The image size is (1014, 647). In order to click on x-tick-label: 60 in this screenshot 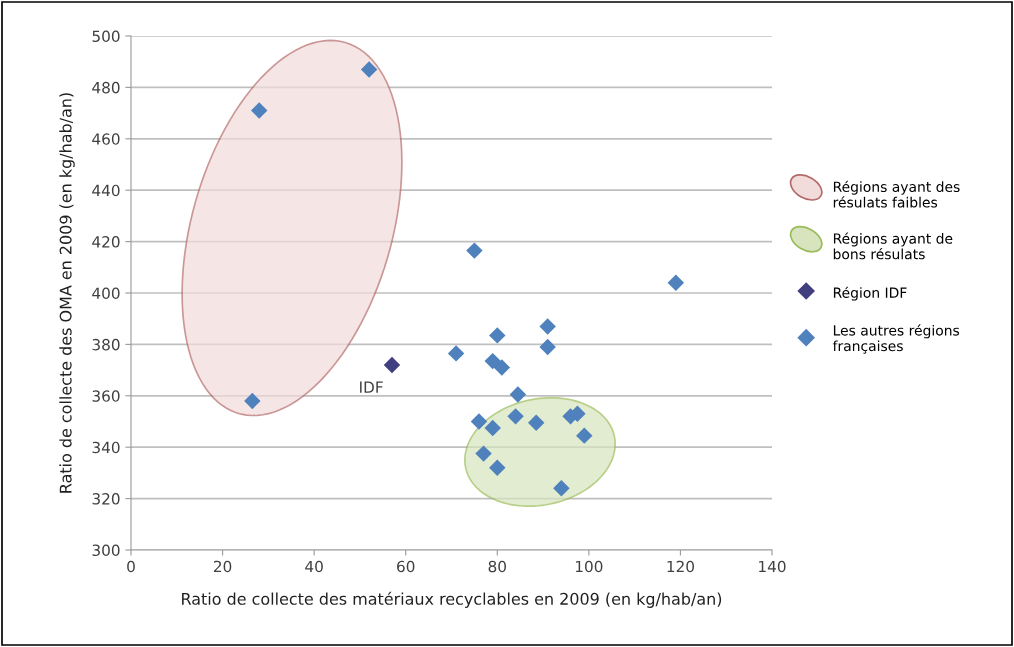, I will do `click(406, 566)`.